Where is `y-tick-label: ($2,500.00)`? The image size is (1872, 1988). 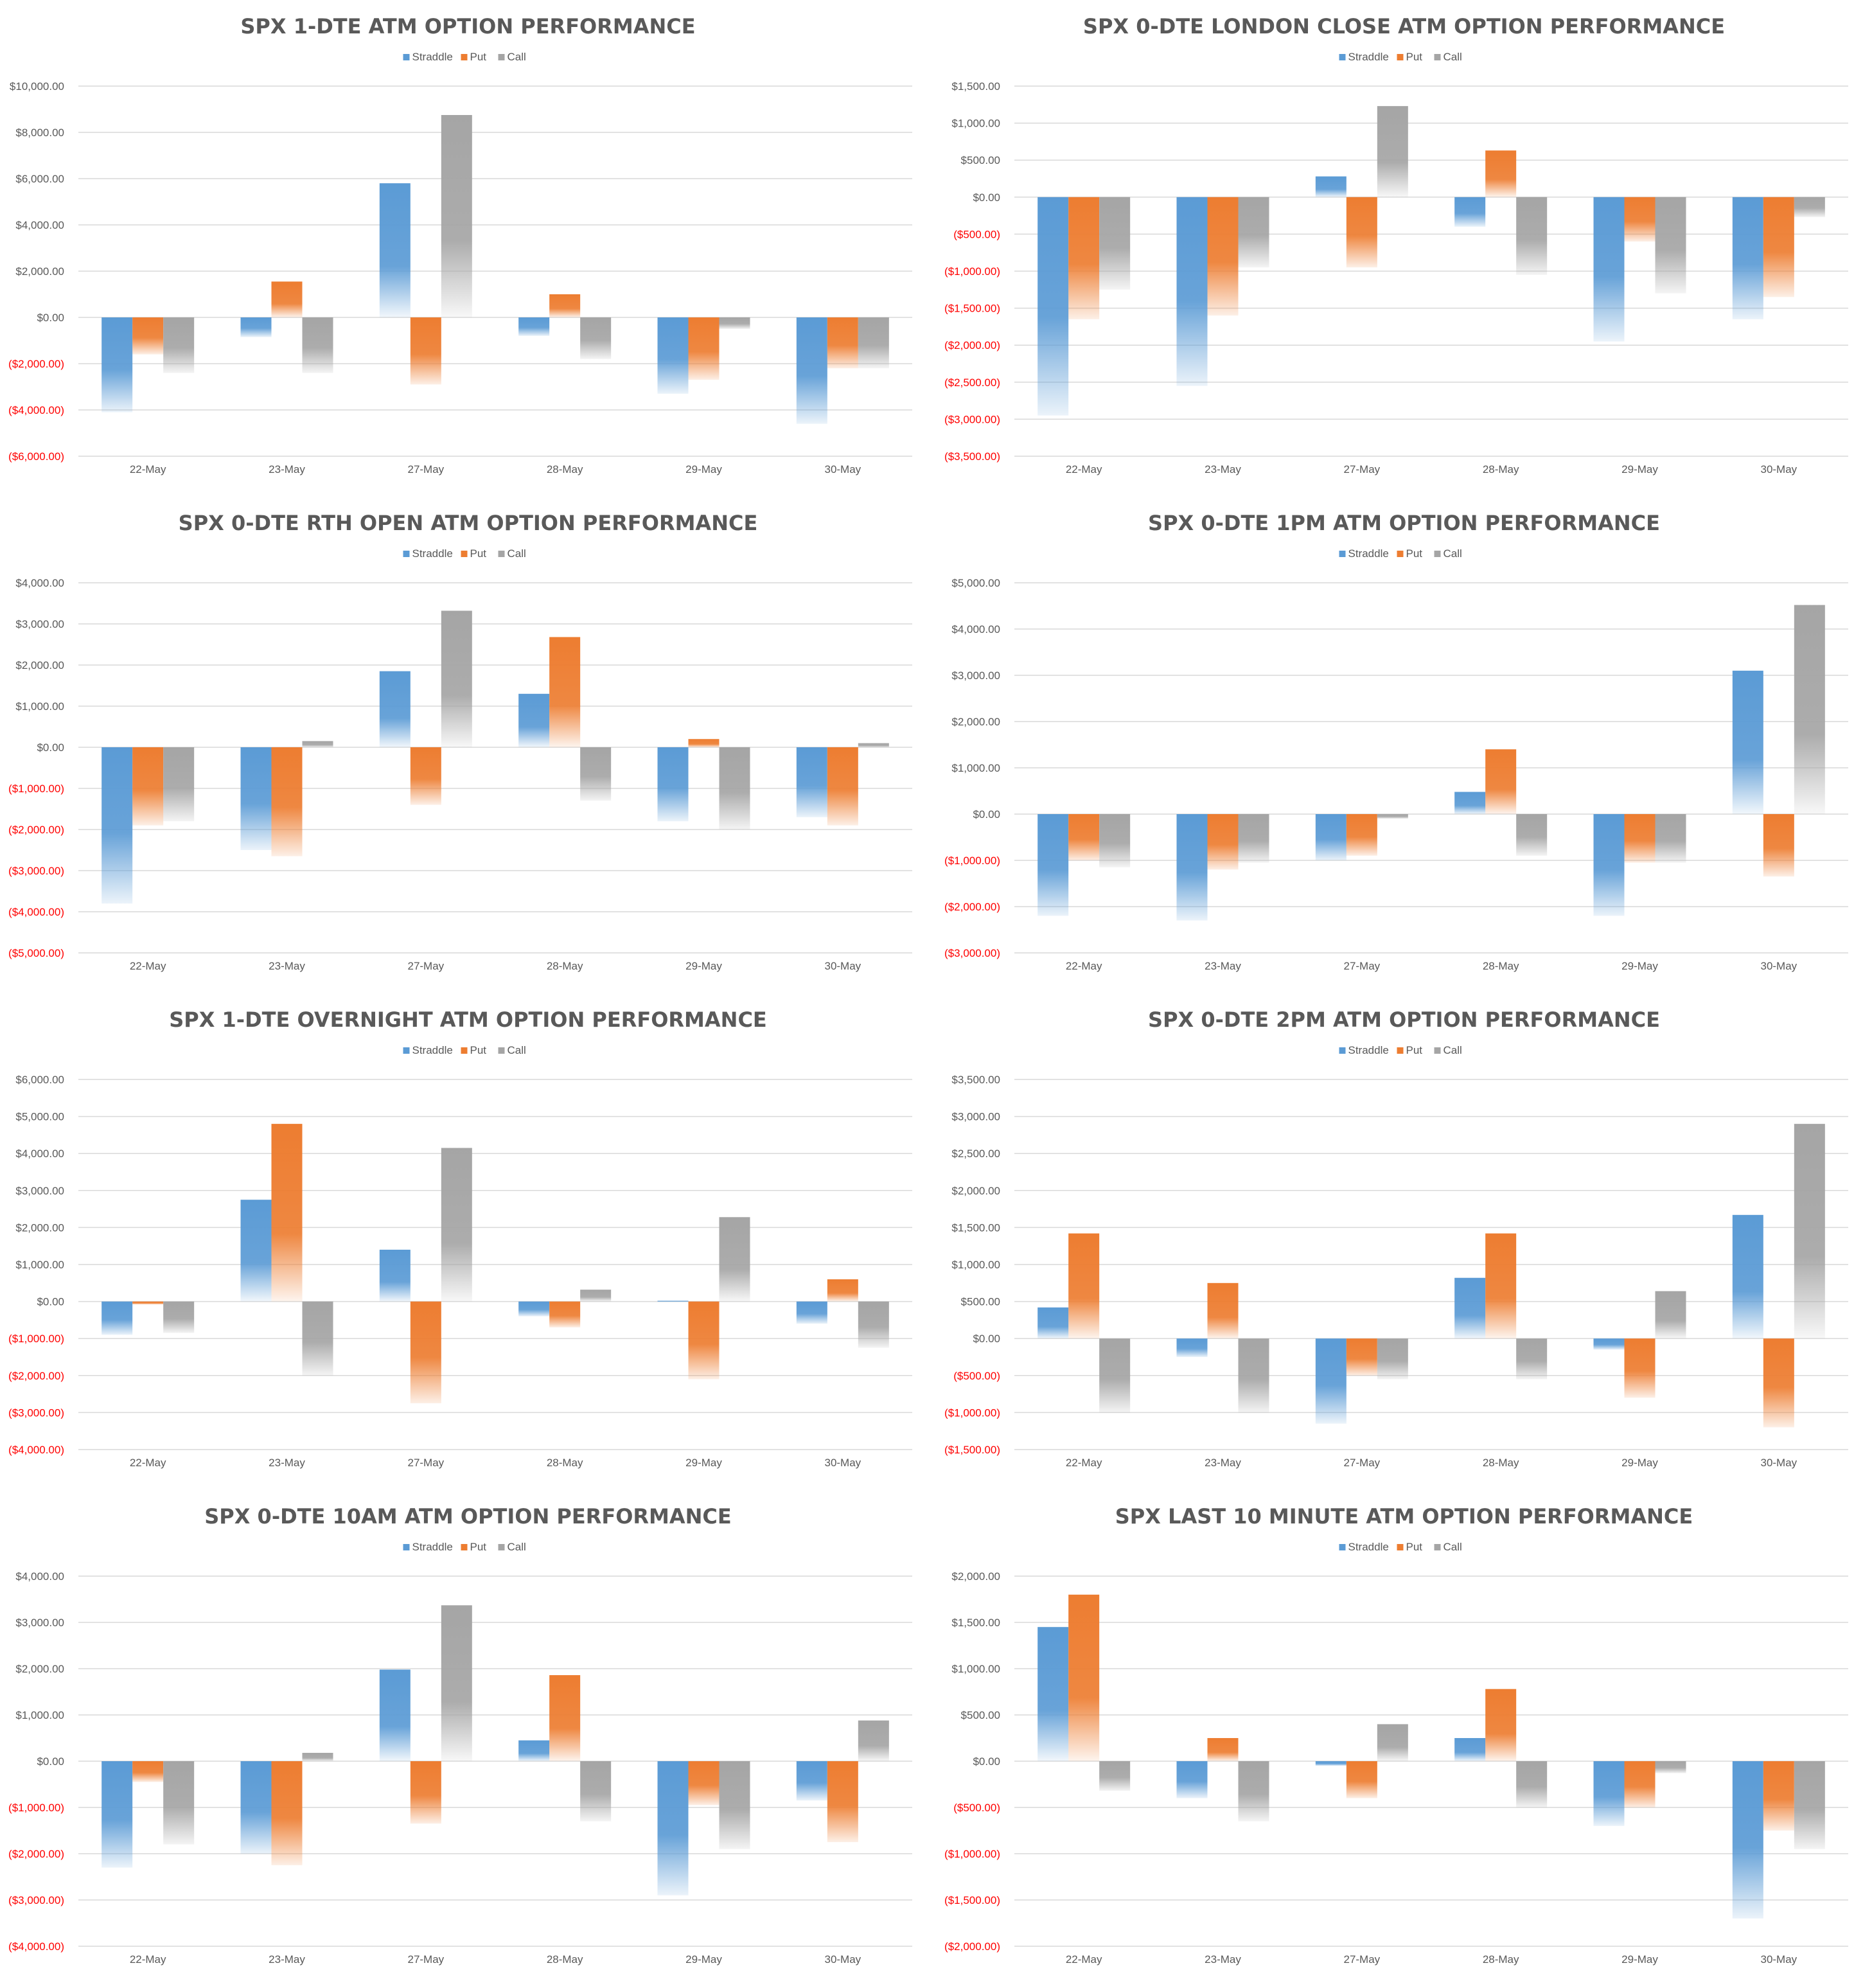 y-tick-label: ($2,500.00) is located at coordinates (972, 383).